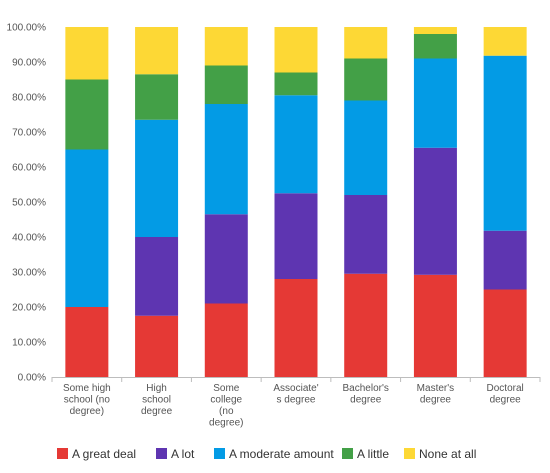  Describe the element at coordinates (156, 388) in the screenshot. I see `x-tick-label-line: High` at that location.